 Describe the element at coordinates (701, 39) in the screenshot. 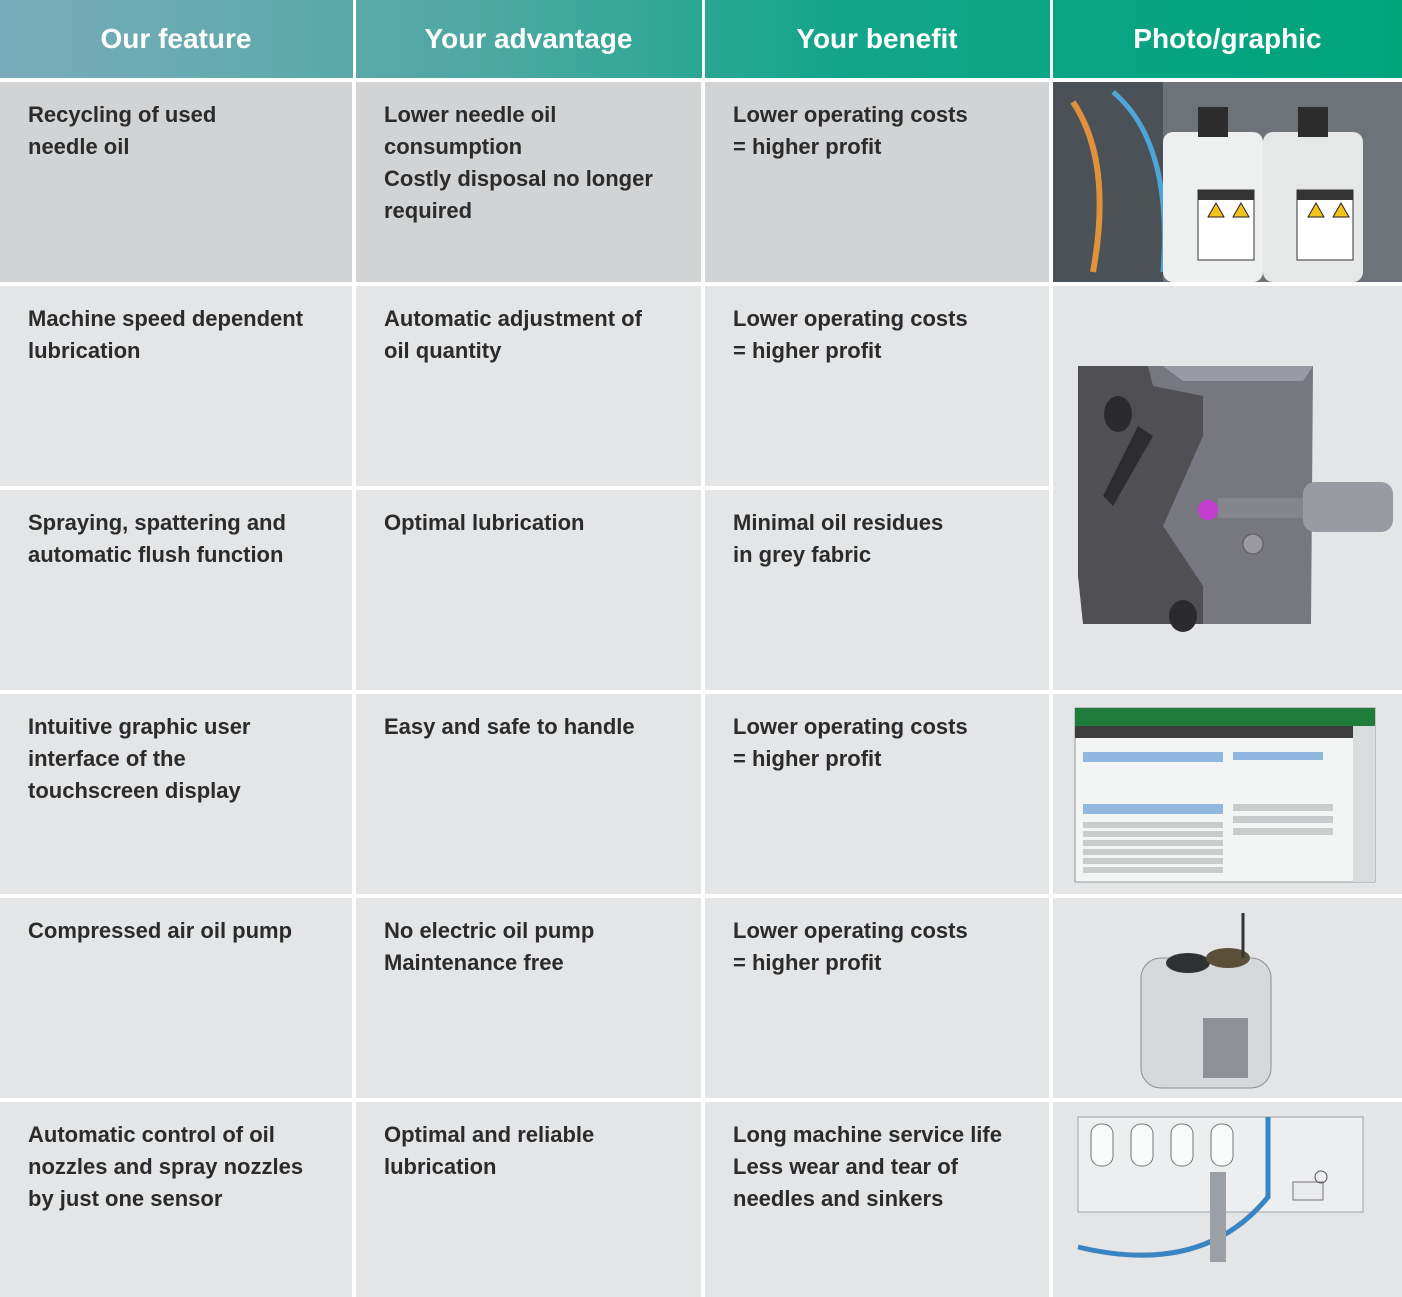

I see `header-bar` at that location.